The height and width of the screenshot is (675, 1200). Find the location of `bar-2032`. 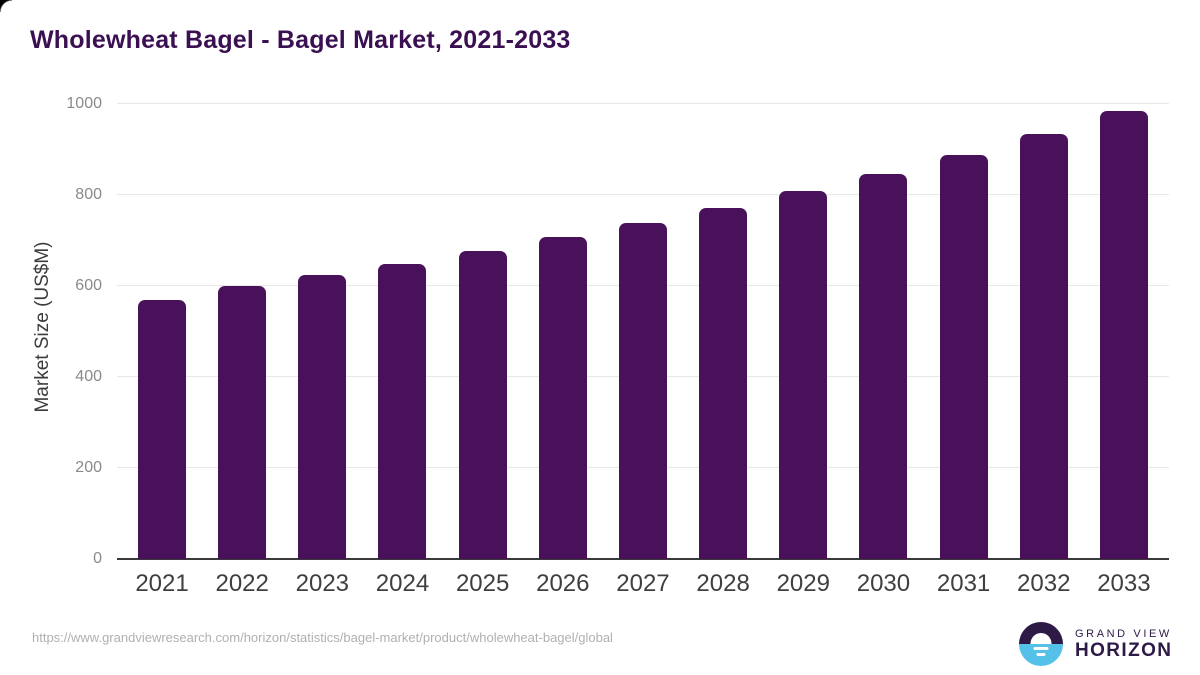

bar-2032 is located at coordinates (1043, 346).